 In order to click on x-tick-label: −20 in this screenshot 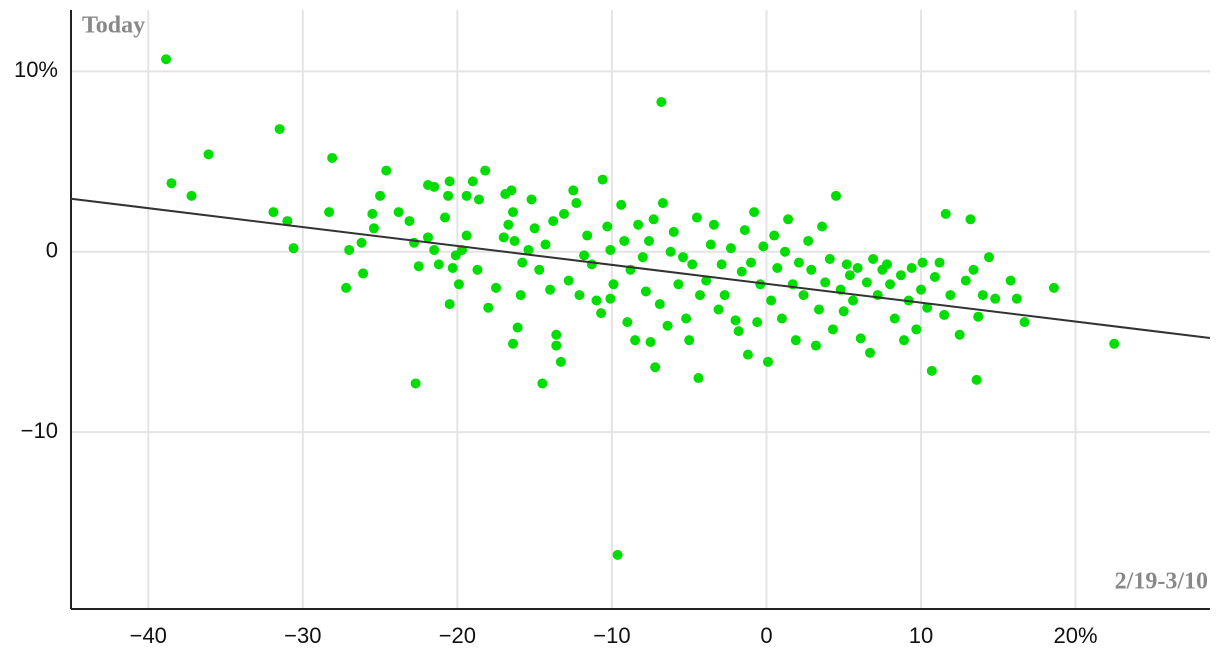, I will do `click(457, 635)`.